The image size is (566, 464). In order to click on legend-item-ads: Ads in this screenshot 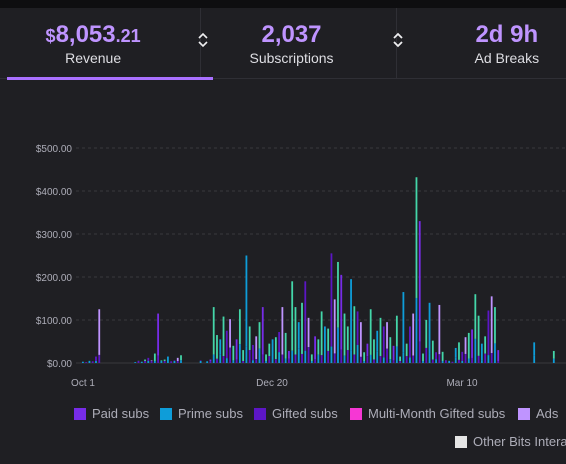, I will do `click(538, 413)`.